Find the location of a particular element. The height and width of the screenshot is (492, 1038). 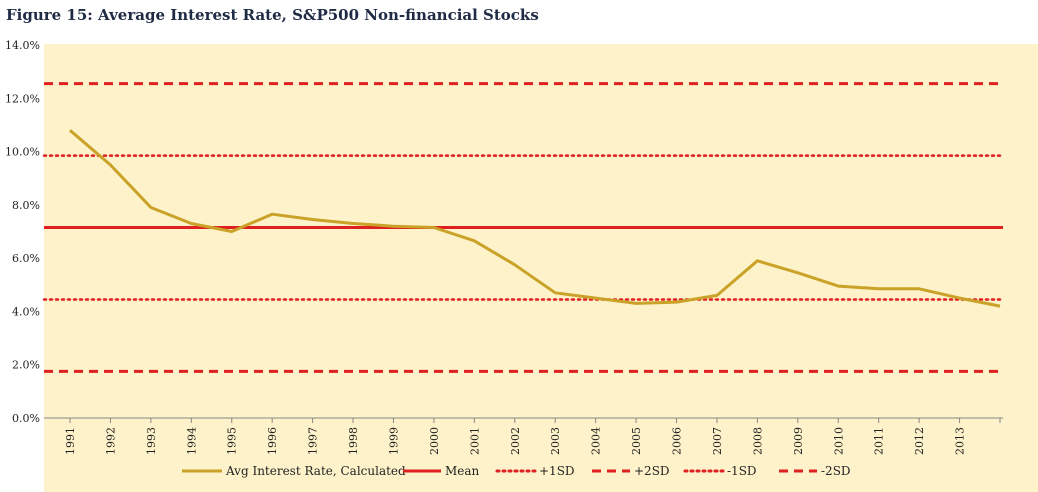

x-tick-label: 2012 is located at coordinates (919, 441).